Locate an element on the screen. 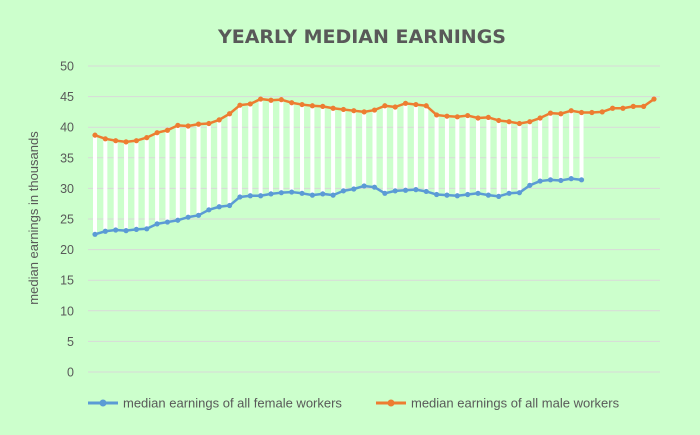 The height and width of the screenshot is (435, 700). legend-item-female: median earnings of all female workers is located at coordinates (215, 403).